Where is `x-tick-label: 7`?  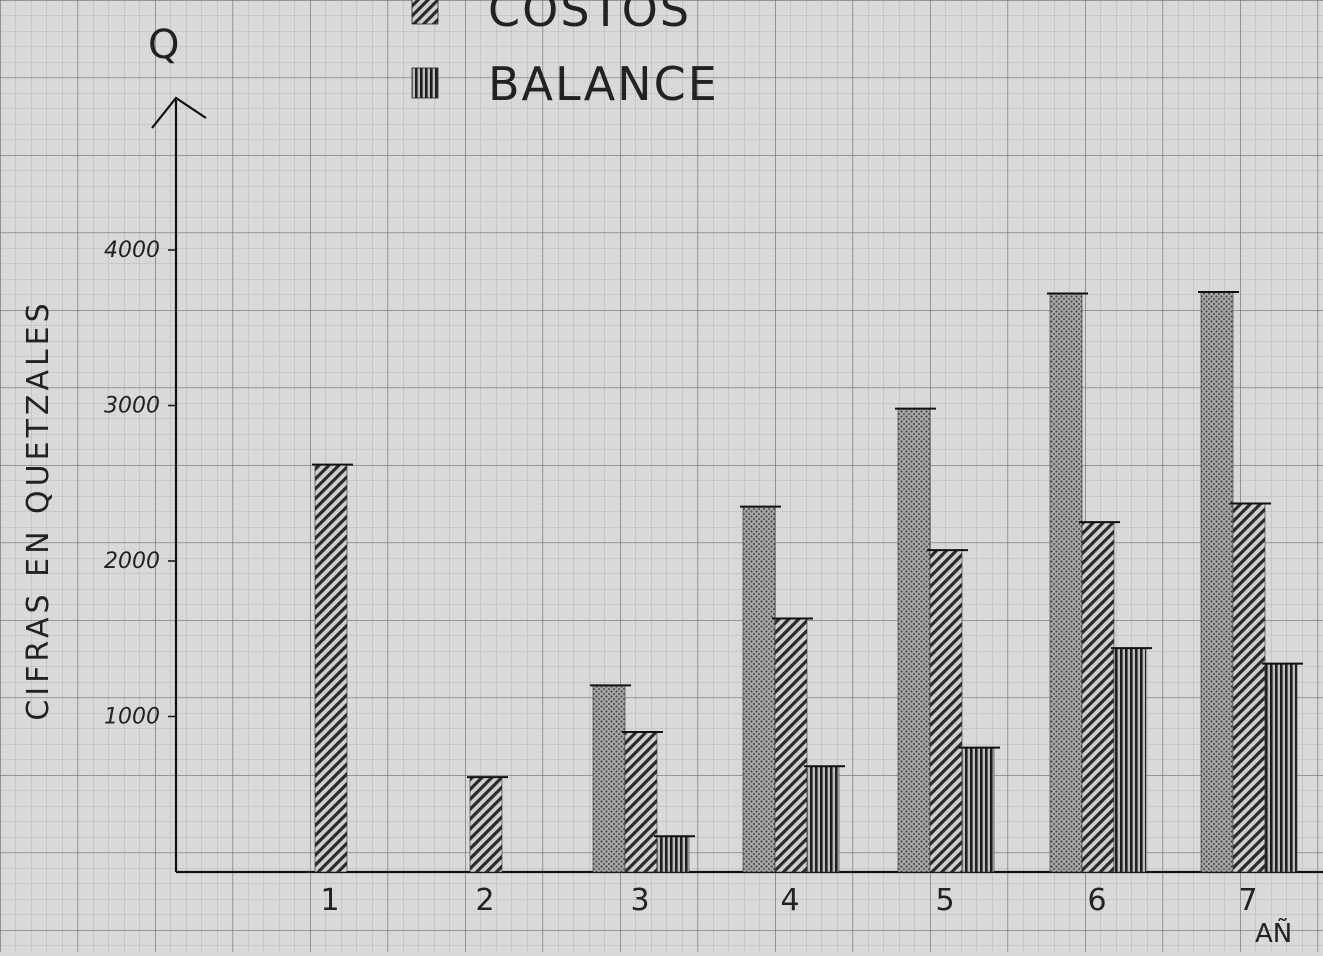 x-tick-label: 7 is located at coordinates (1247, 900).